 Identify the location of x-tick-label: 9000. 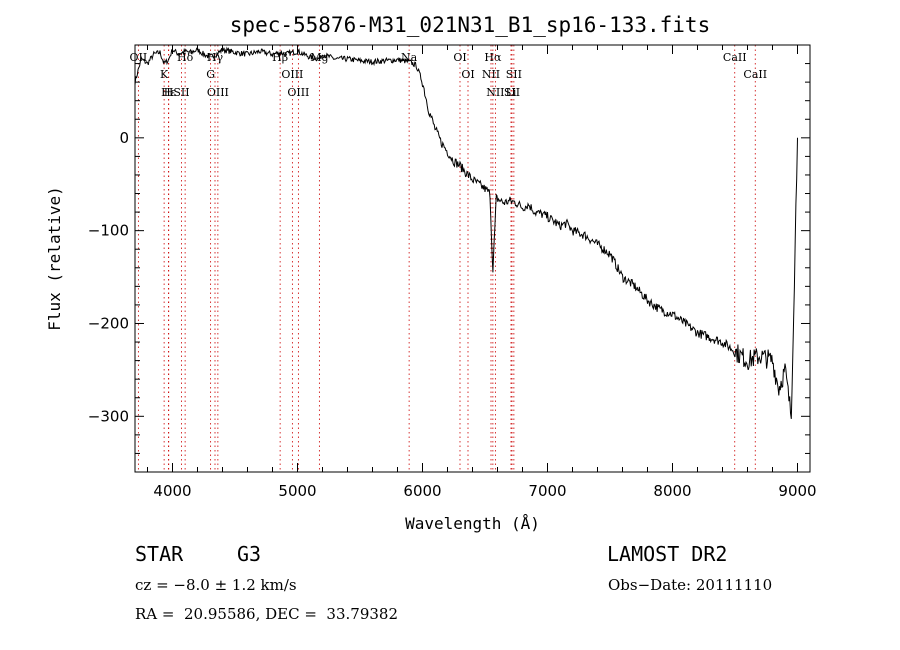
(797, 491).